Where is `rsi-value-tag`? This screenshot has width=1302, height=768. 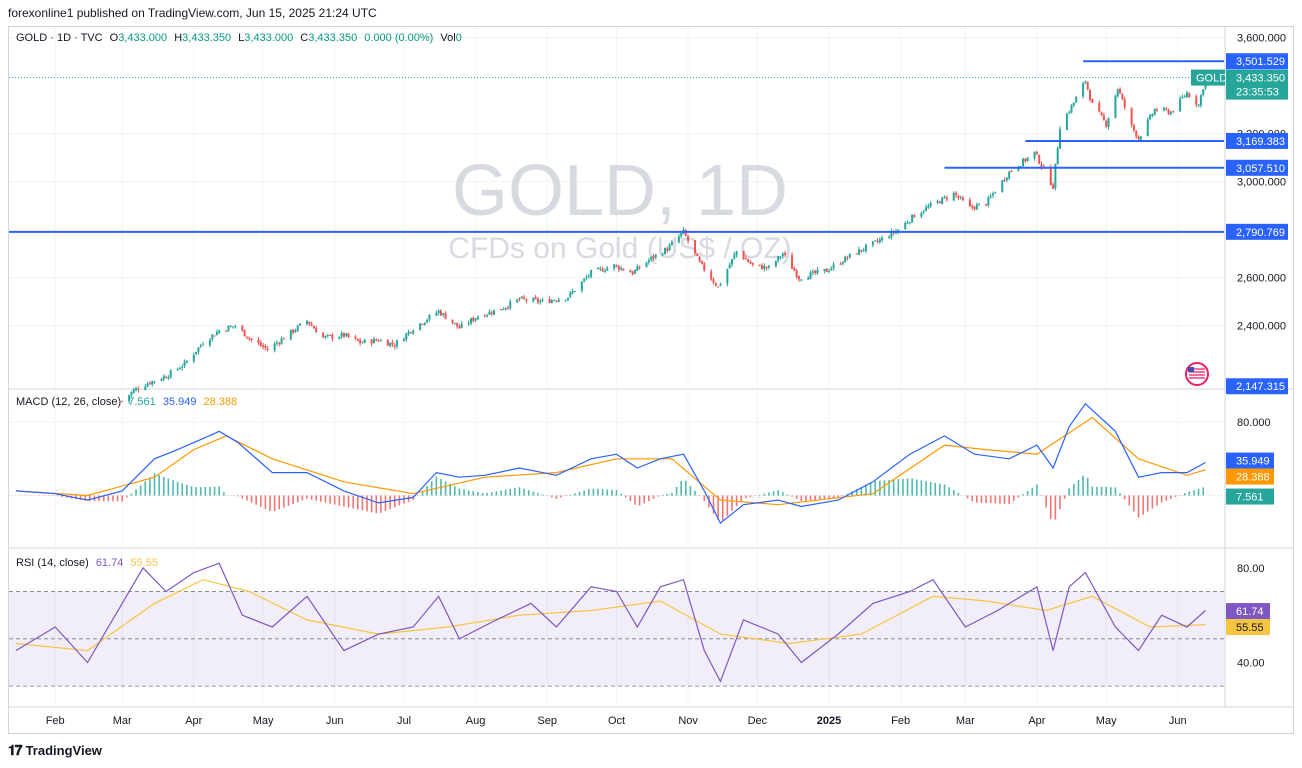 rsi-value-tag is located at coordinates (1248, 611).